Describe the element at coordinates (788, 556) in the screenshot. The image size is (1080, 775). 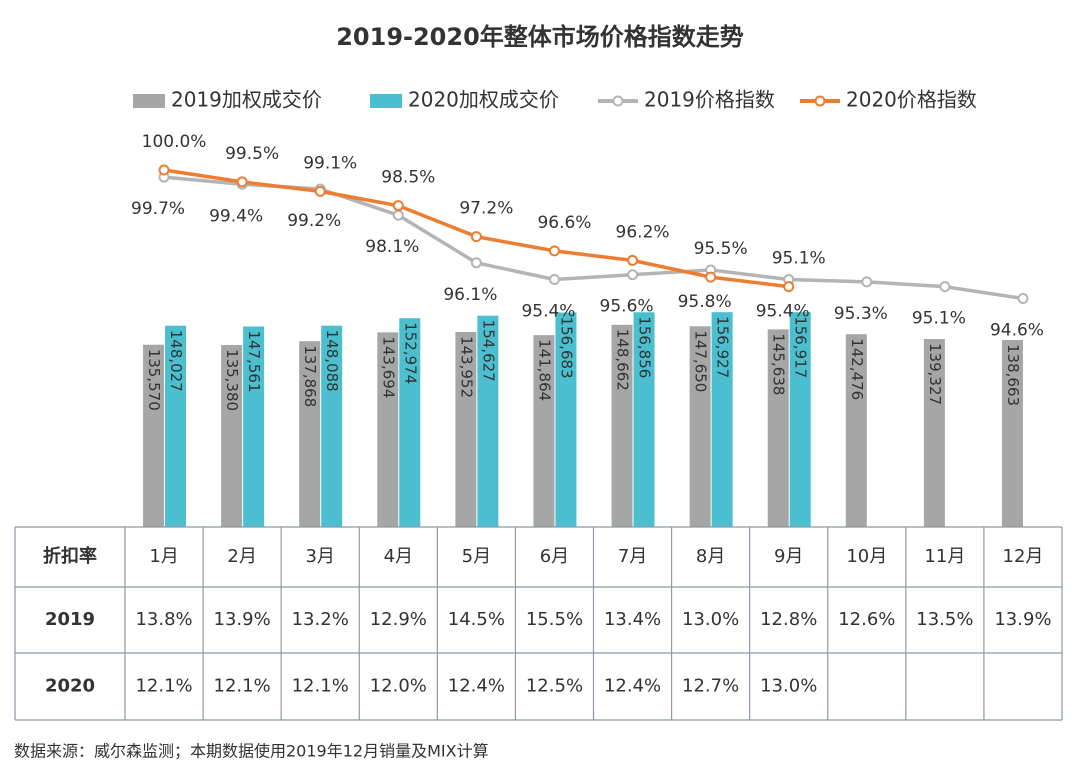
I see `table-header: 9月` at that location.